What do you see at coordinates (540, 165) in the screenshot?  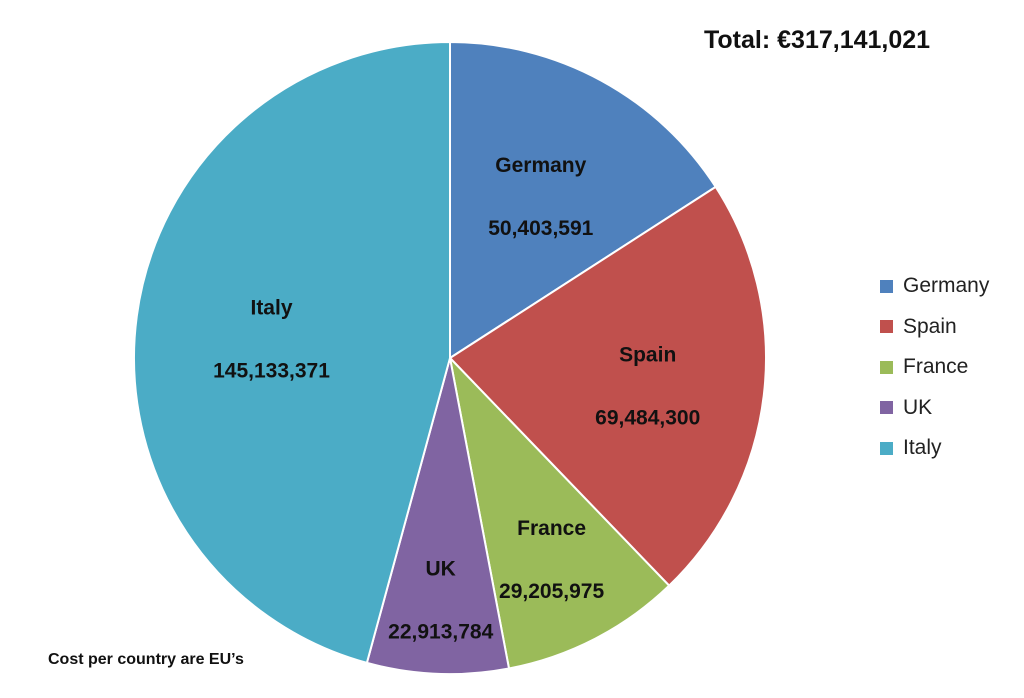 I see `slice-label-germany: Germany` at bounding box center [540, 165].